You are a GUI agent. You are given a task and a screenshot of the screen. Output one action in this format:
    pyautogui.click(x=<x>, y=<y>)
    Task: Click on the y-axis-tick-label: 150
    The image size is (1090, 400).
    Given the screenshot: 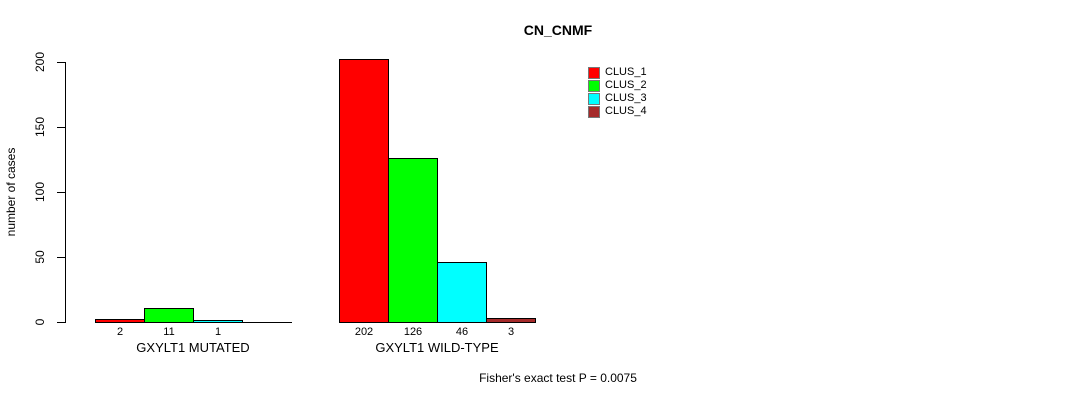 What is the action you would take?
    pyautogui.click(x=40, y=127)
    